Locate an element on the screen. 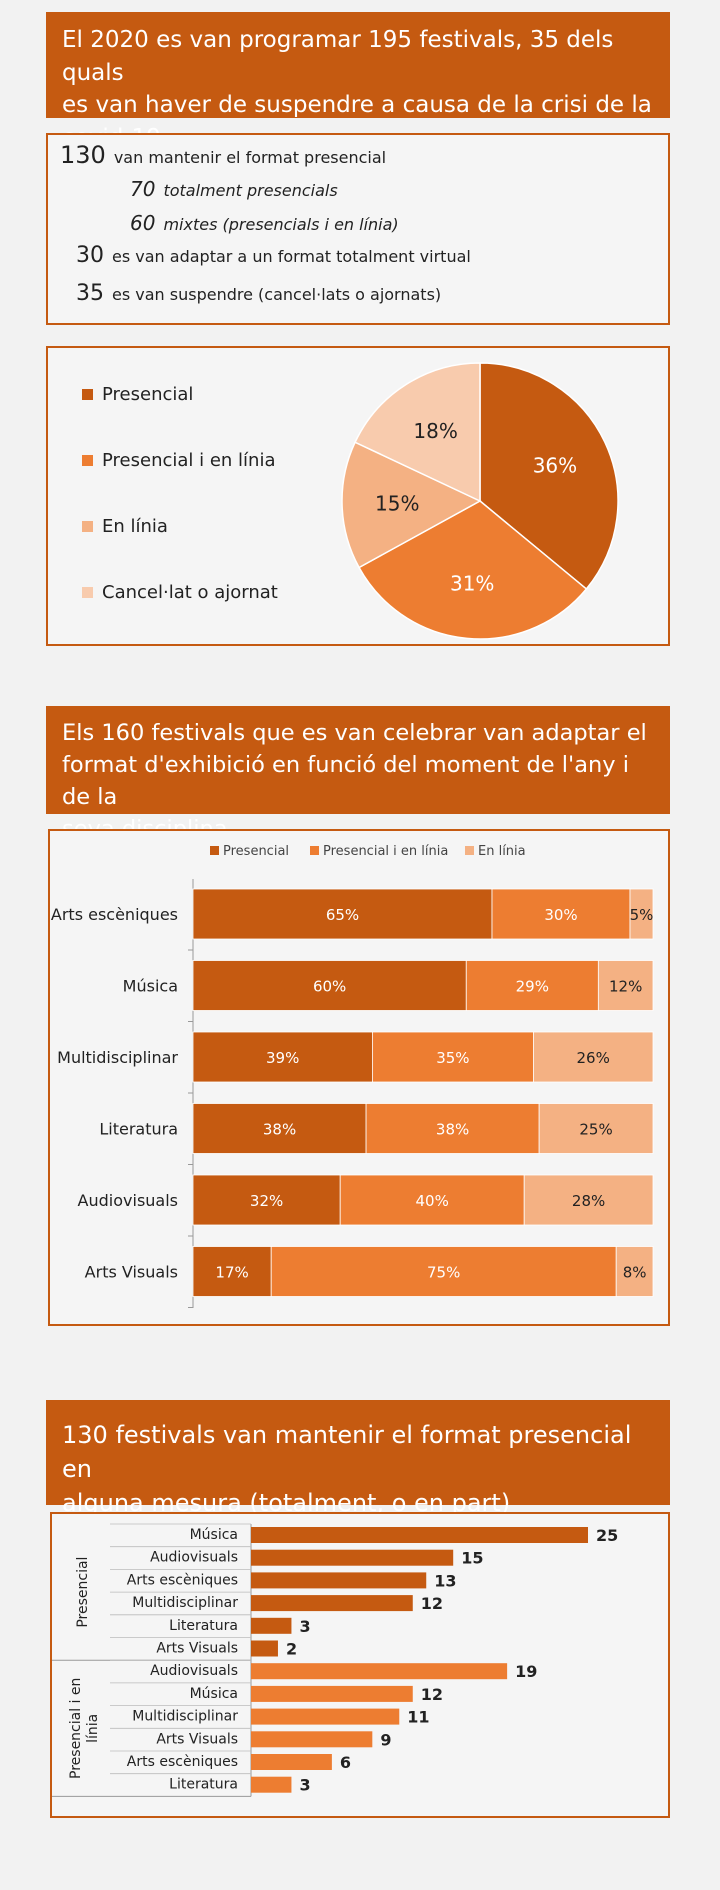 The image size is (720, 1890). stacked-bar-label: 75% is located at coordinates (443, 1273).